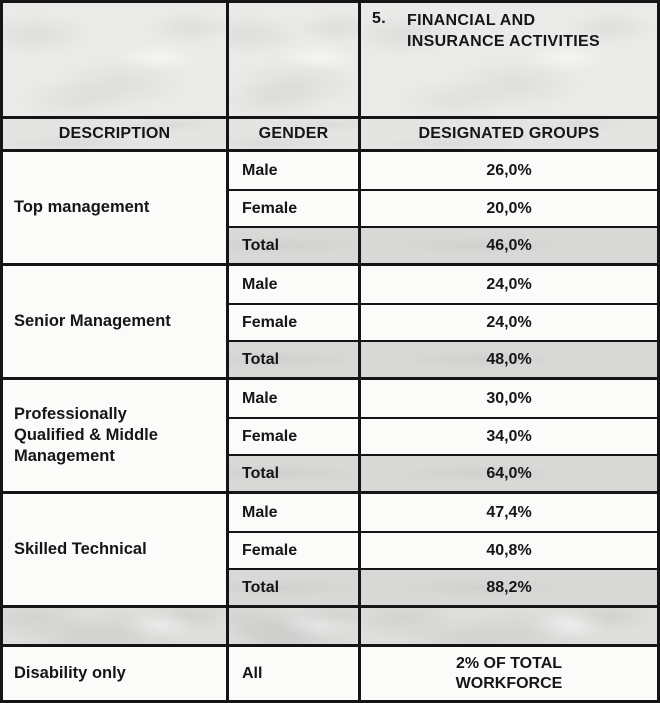 The image size is (660, 703). What do you see at coordinates (509, 207) in the screenshot?
I see `value-cell: 20,0%` at bounding box center [509, 207].